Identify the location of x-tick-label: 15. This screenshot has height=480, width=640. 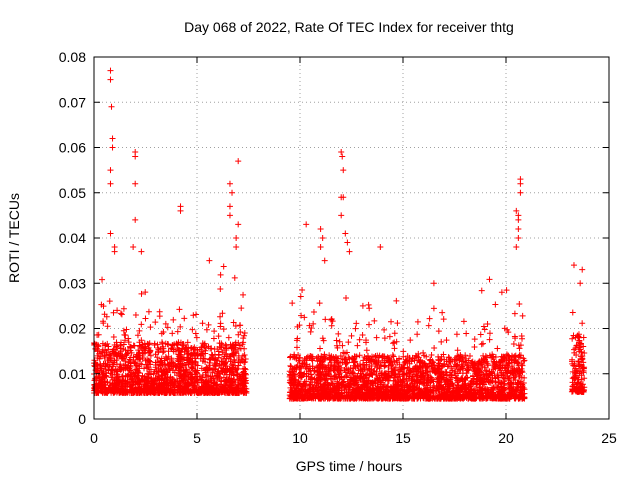
(403, 438).